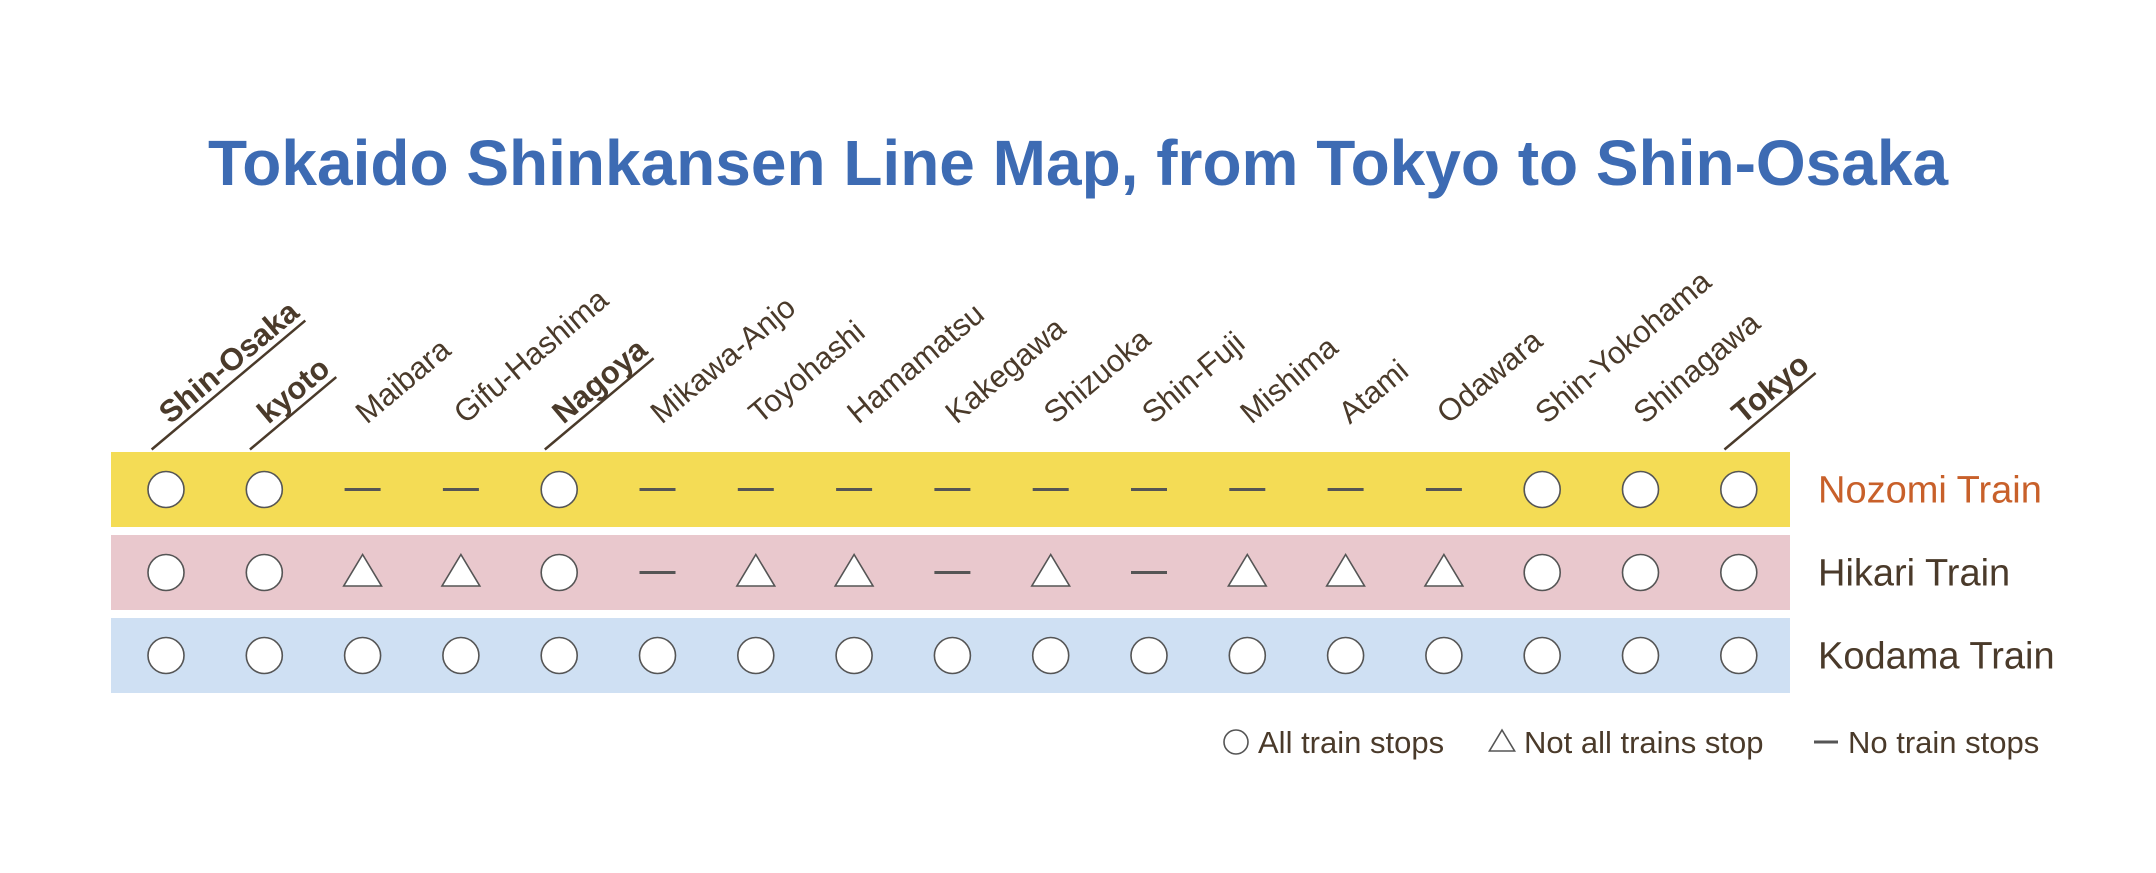  I want to click on train-label: Kodama Train, so click(1936, 657).